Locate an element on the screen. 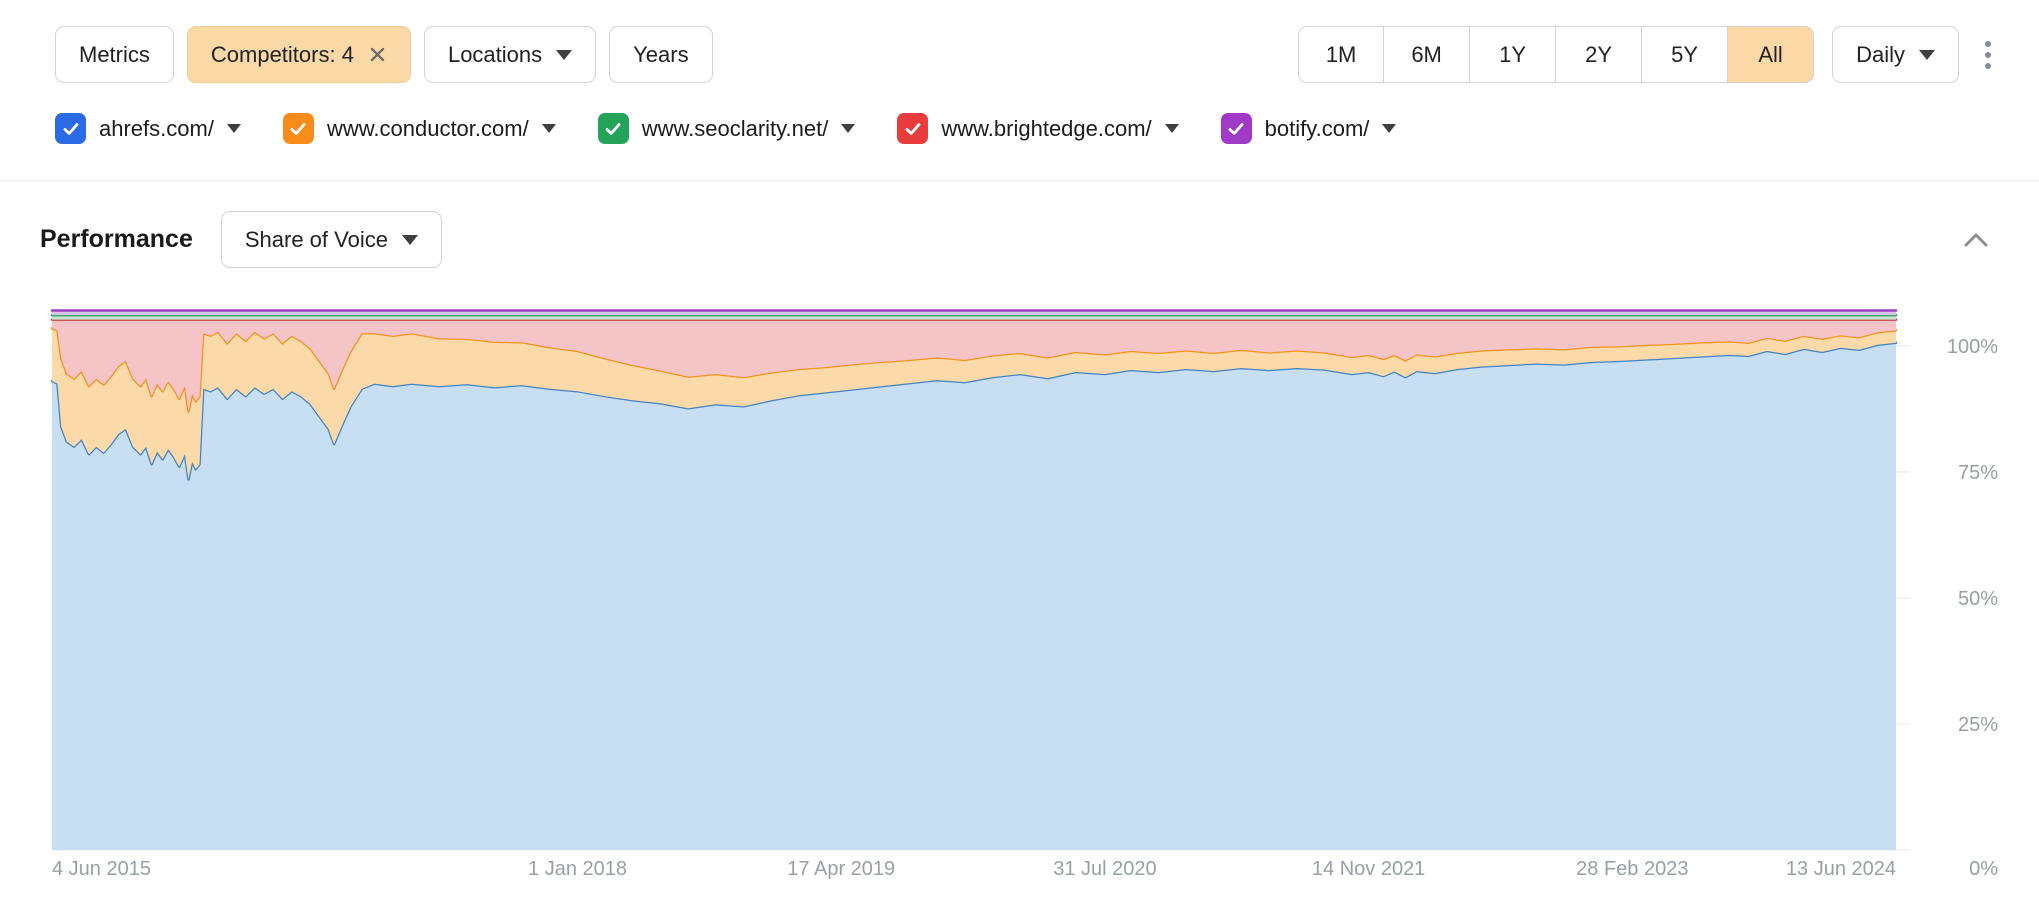 Image resolution: width=2039 pixels, height=897 pixels. range-2y-button: 2Y is located at coordinates (1599, 54).